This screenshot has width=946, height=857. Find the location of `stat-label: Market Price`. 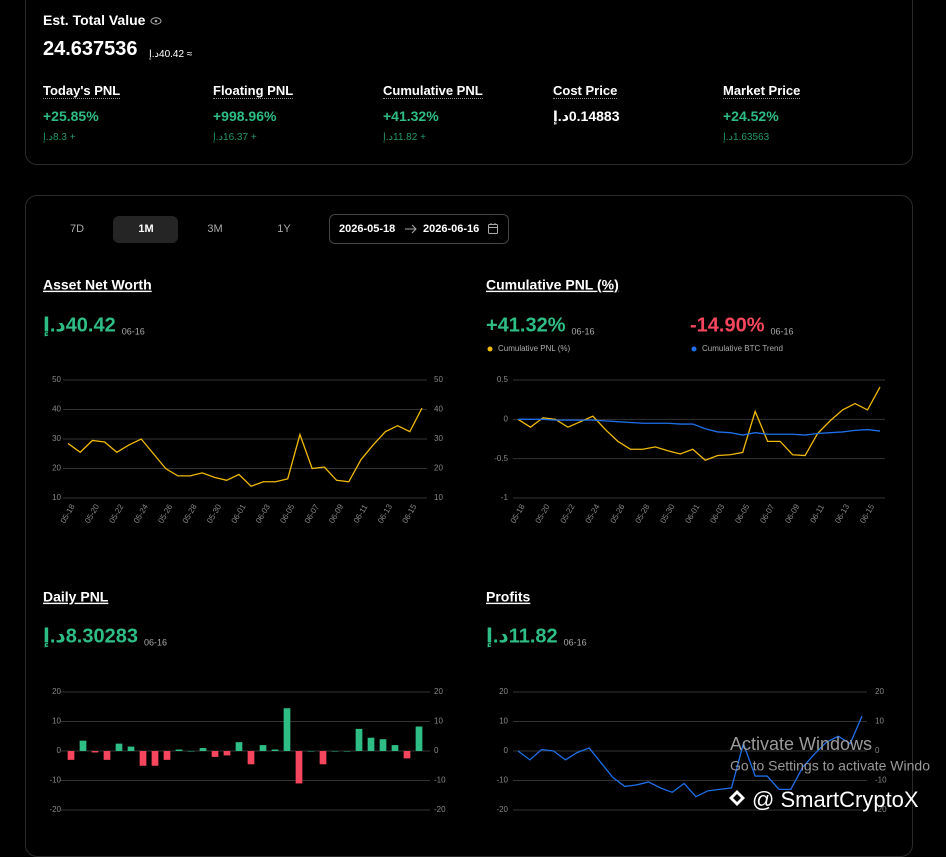

stat-label: Market Price is located at coordinates (762, 91).